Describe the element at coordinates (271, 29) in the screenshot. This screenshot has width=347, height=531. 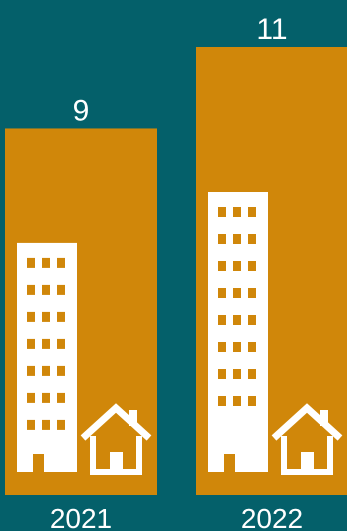
I see `value-label-2022: 11` at that location.